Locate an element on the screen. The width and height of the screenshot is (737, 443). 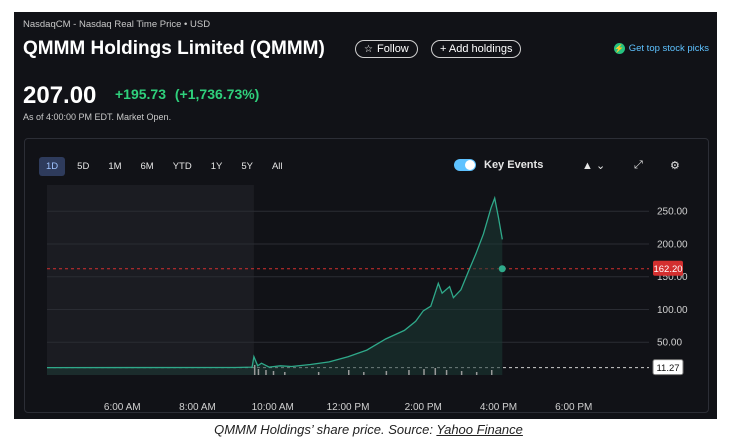
x-tick-label: 2:00 PM is located at coordinates (423, 407).